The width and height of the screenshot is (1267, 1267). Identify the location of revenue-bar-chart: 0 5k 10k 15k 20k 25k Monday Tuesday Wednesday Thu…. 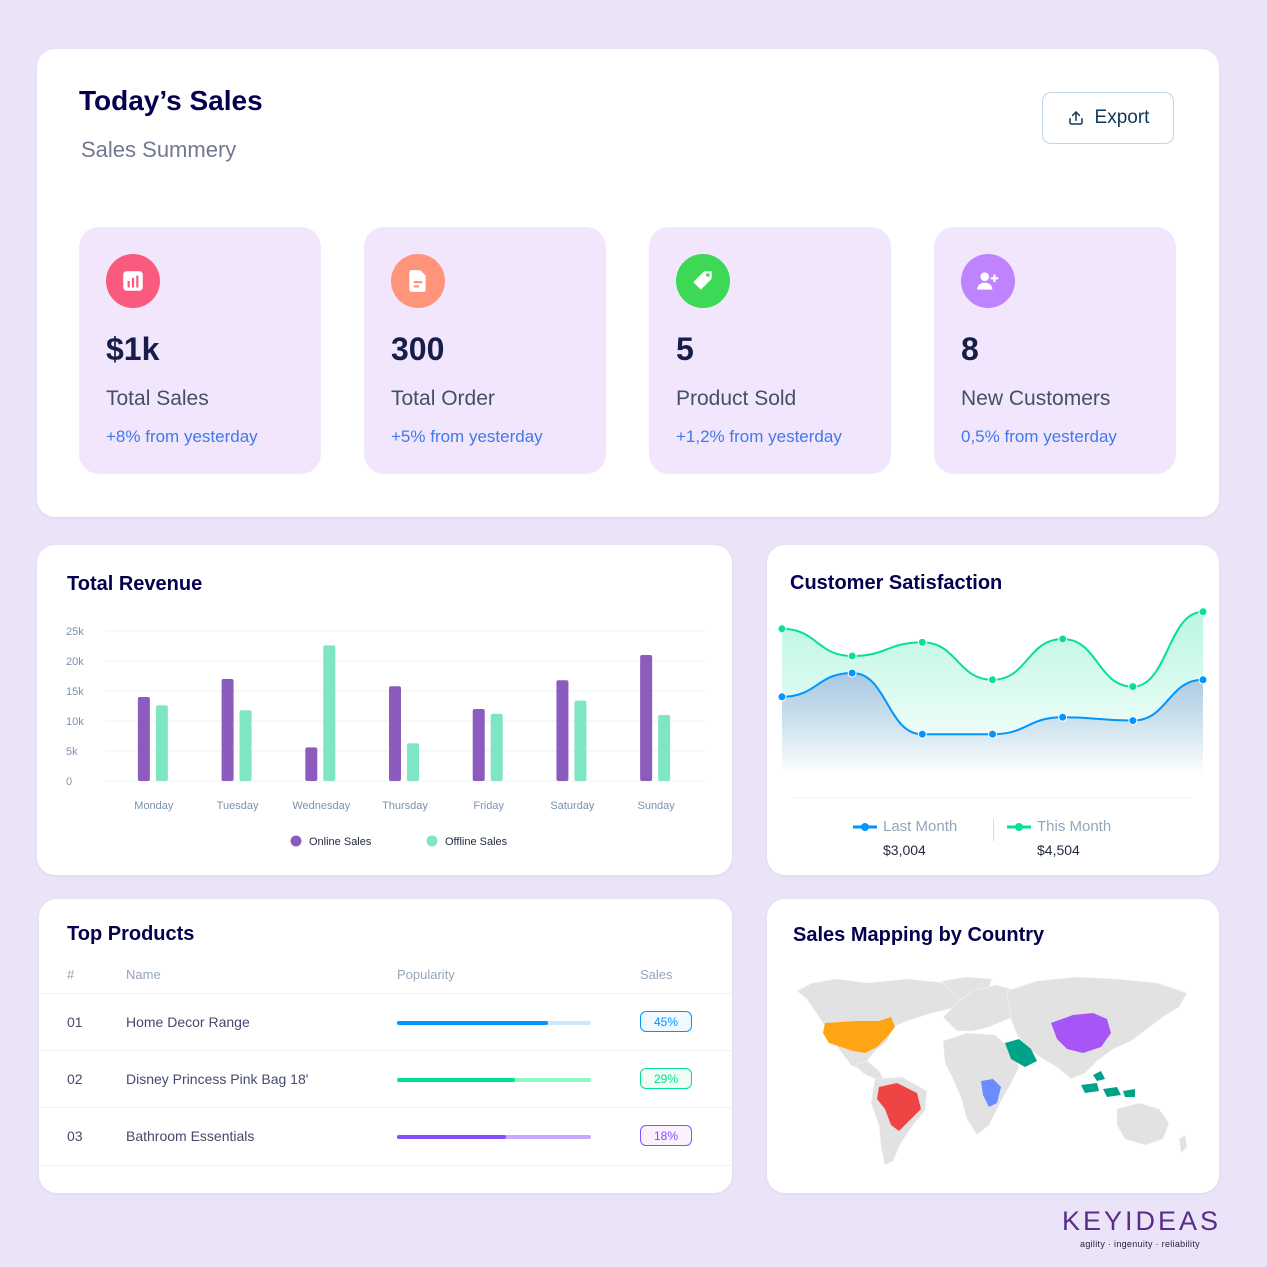
(385, 737).